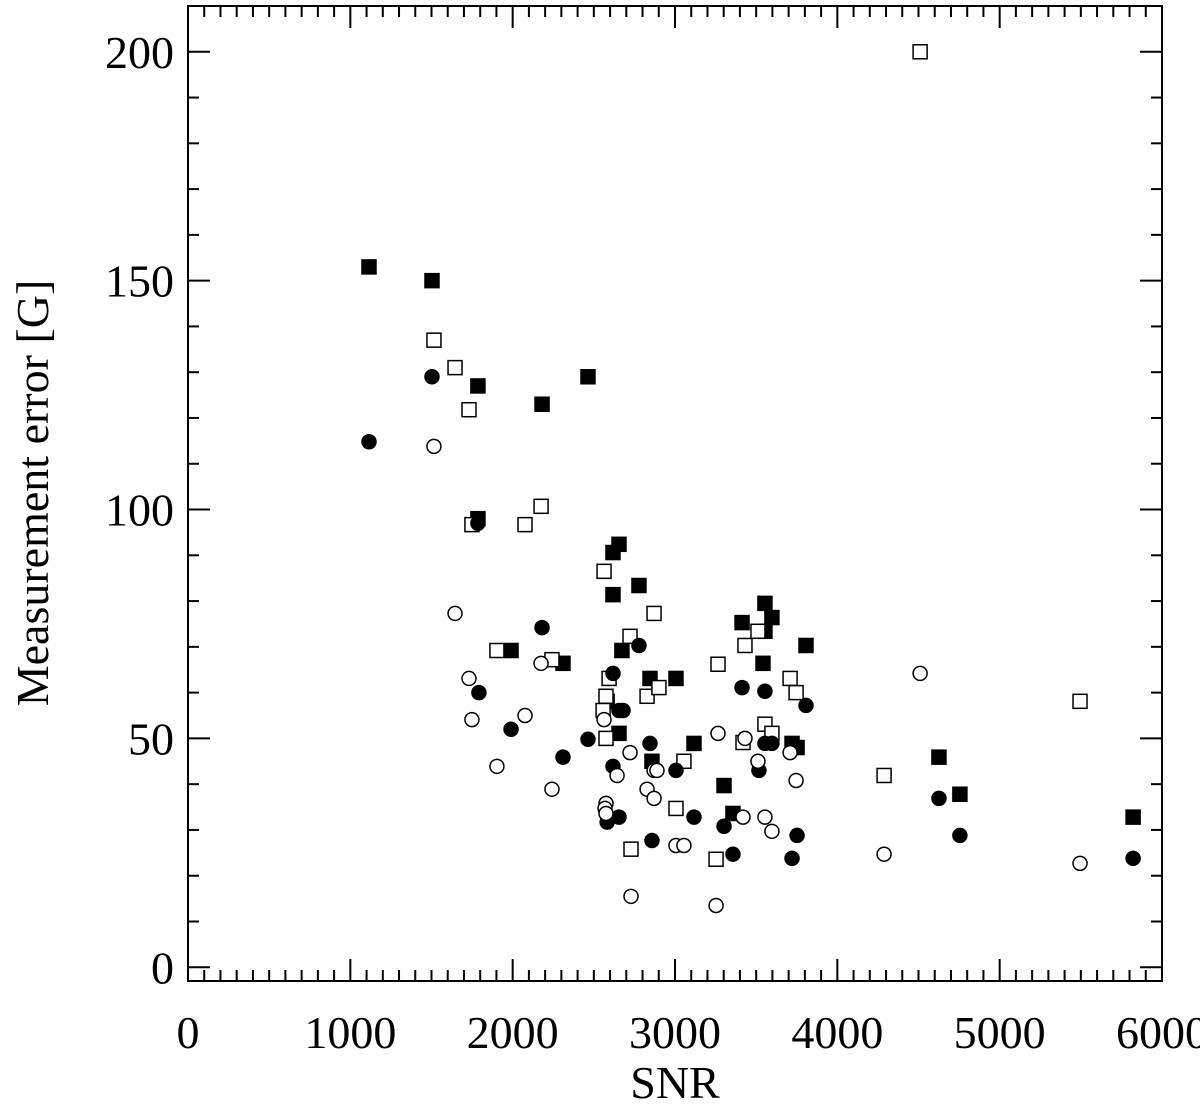  I want to click on y-tick-label: 100, so click(139, 510).